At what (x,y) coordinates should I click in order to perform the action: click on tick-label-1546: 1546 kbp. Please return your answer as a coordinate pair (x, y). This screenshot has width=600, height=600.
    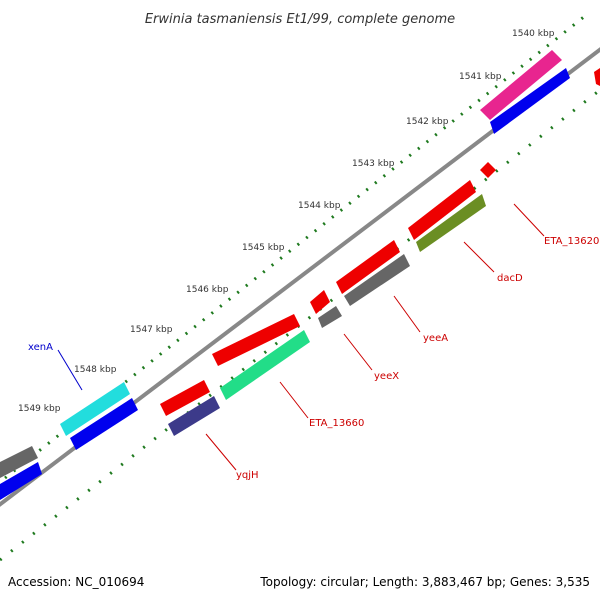
    Looking at the image, I should click on (207, 290).